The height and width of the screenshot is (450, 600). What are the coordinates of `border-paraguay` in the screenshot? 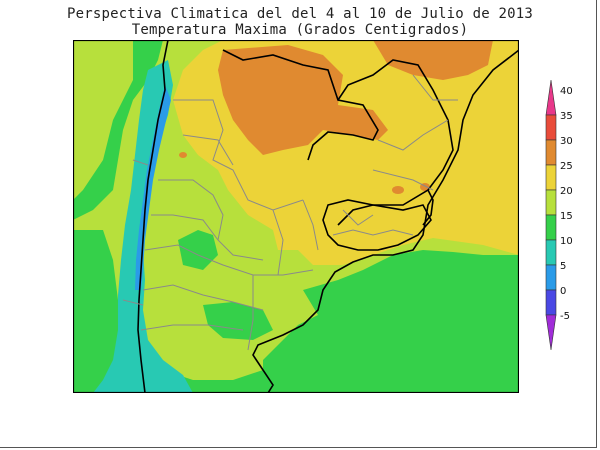 It's located at (300, 105).